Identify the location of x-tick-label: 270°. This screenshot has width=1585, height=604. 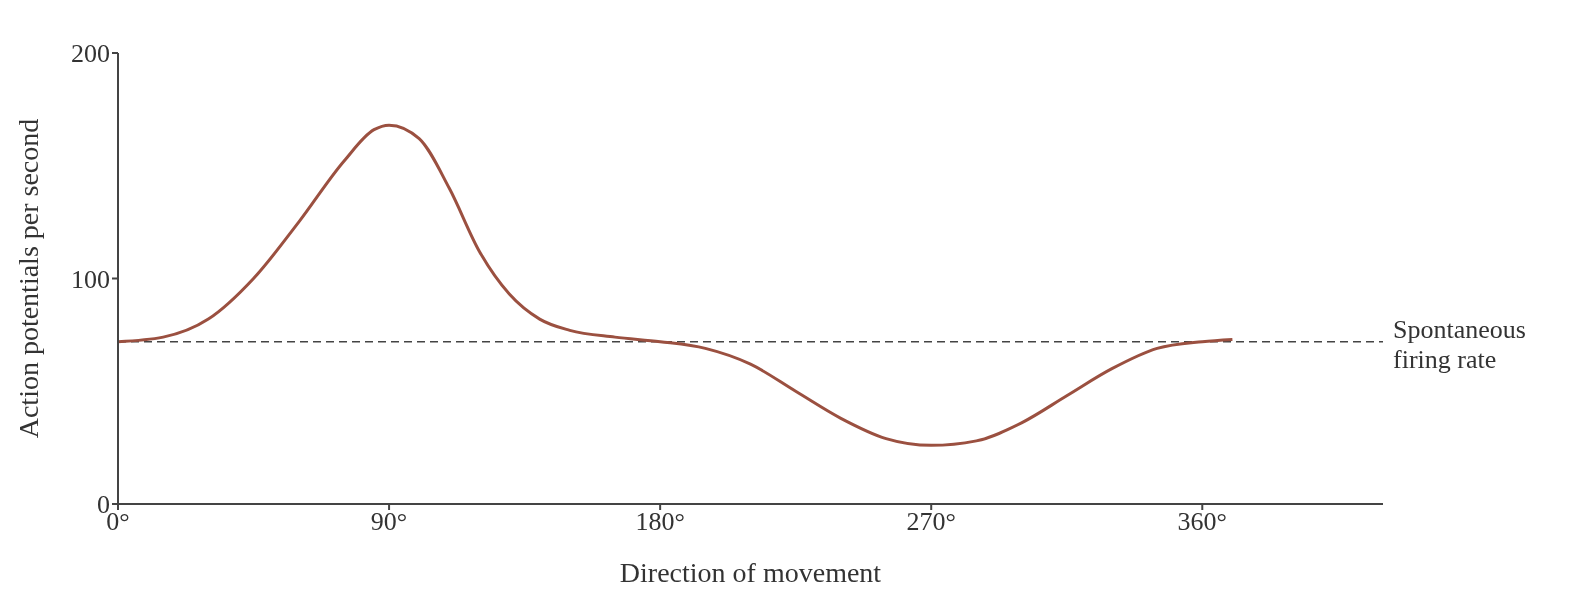
(931, 522).